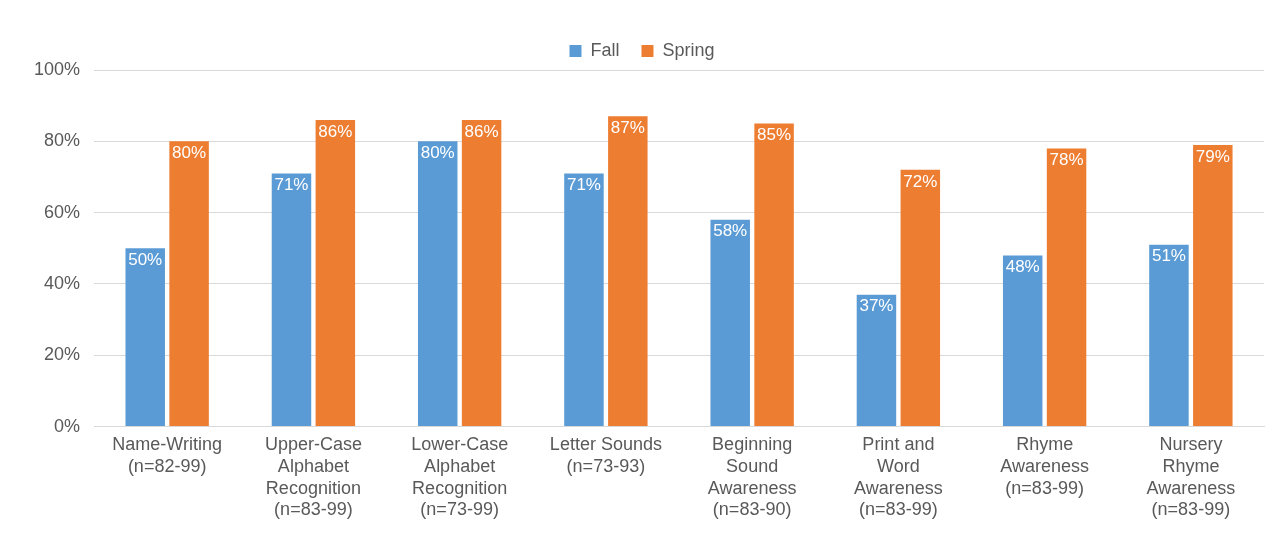 The width and height of the screenshot is (1276, 537). Describe the element at coordinates (1168, 256) in the screenshot. I see `data-label: 51%` at that location.